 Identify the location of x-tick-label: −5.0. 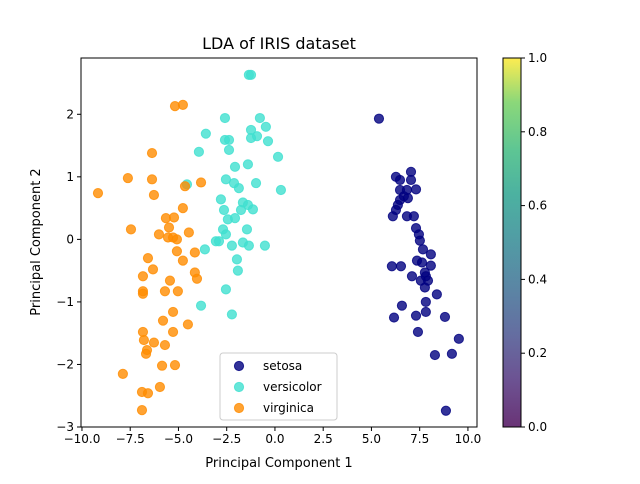
(178, 439).